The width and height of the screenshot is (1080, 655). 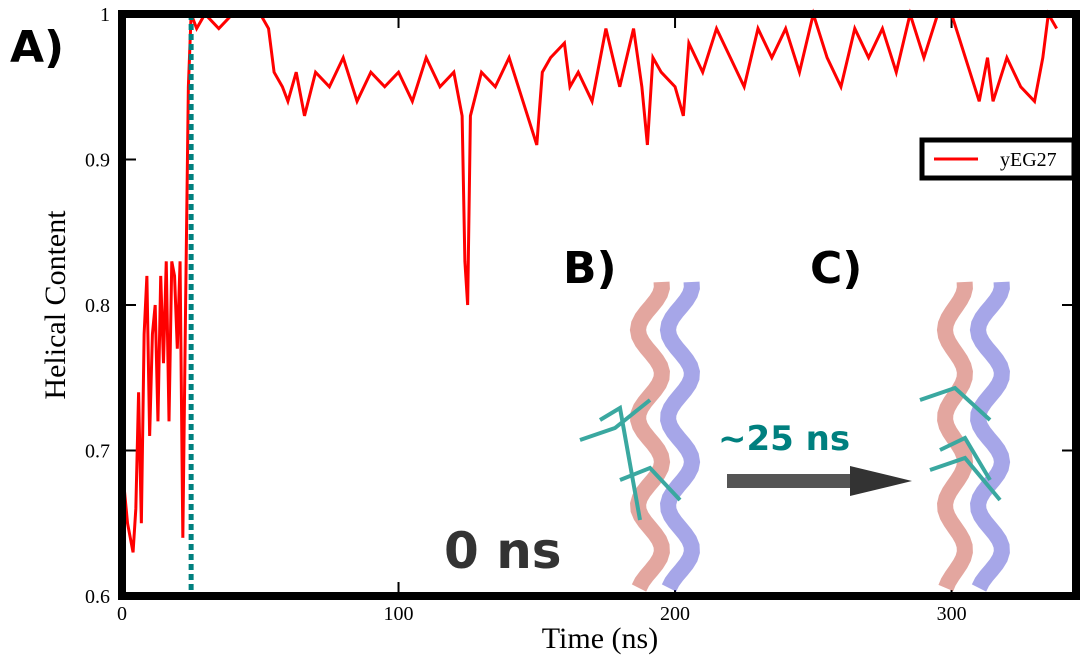 I want to click on y-axis-label: Helical Content, so click(x=55, y=305).